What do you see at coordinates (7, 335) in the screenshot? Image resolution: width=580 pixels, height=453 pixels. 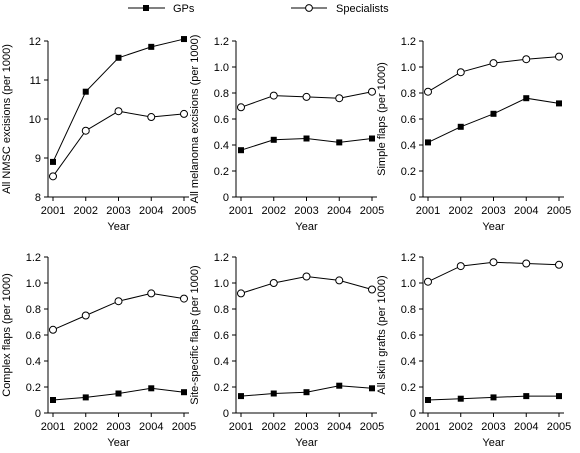 I see `y-axis-label: Complex flaps (per 1000)` at bounding box center [7, 335].